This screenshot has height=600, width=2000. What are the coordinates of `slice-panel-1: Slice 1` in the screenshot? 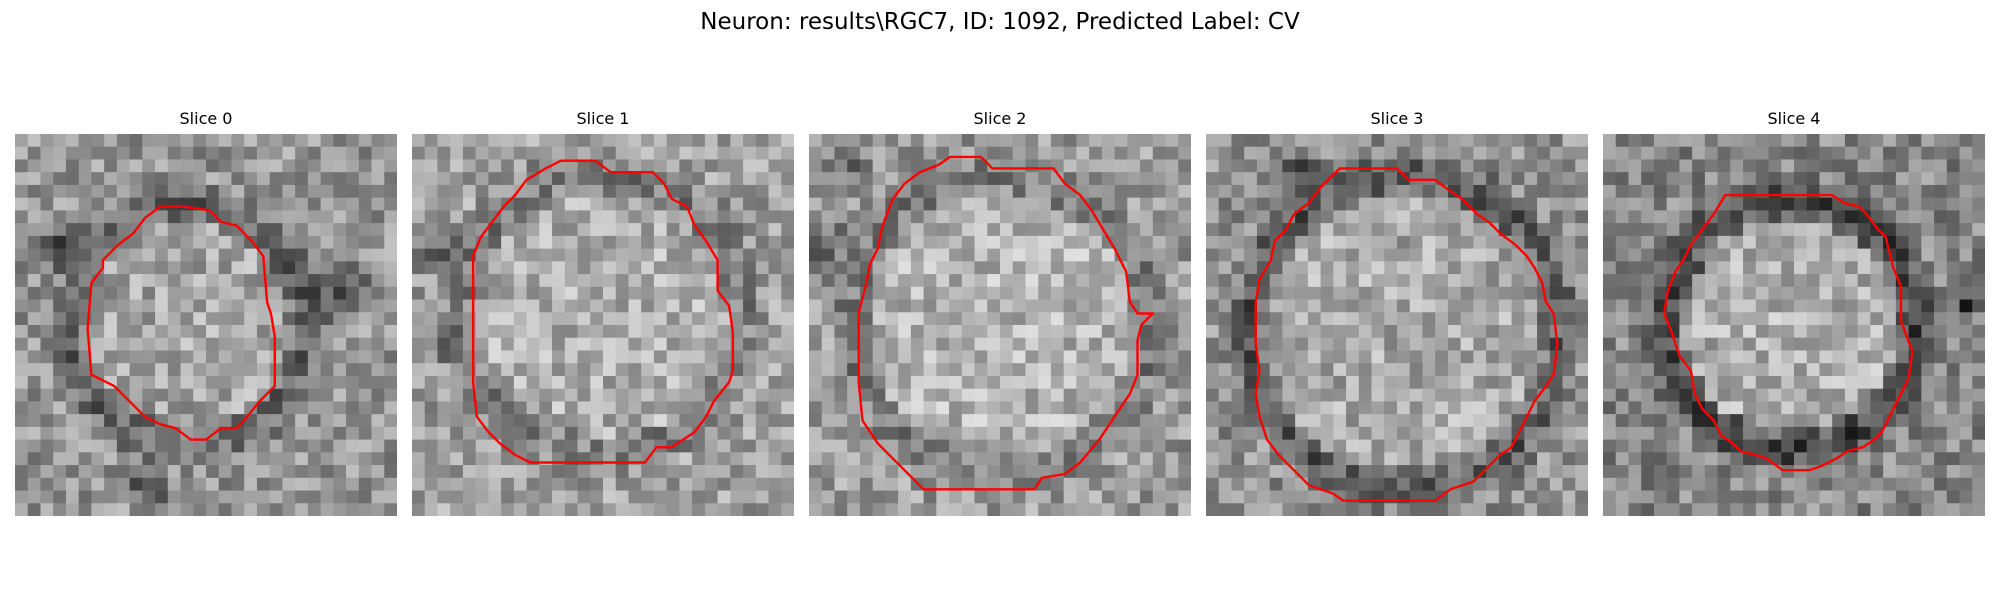 It's located at (603, 312).